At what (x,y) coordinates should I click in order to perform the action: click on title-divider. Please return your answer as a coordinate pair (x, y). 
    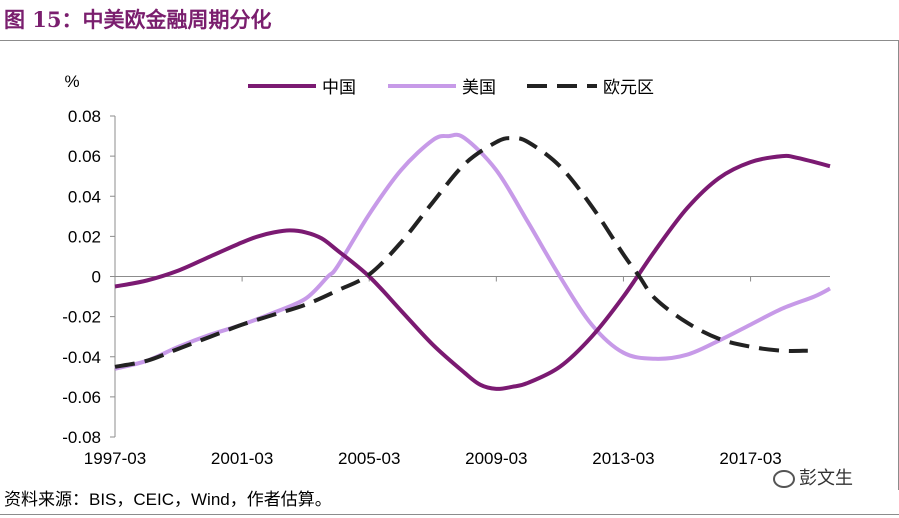
    Looking at the image, I should click on (449, 40).